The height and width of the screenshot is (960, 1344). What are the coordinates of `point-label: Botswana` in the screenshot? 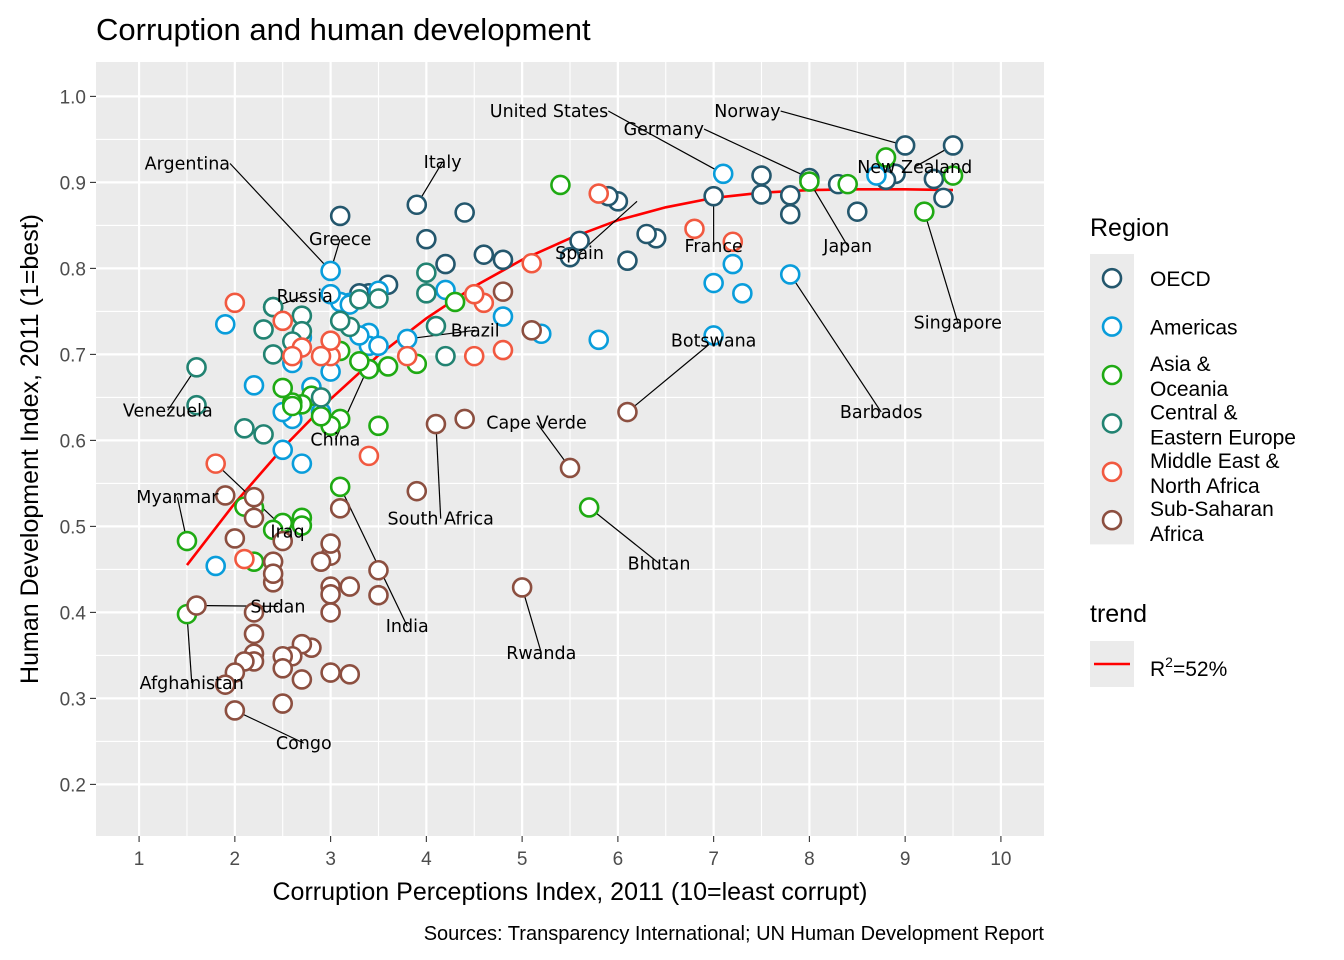 It's located at (714, 342).